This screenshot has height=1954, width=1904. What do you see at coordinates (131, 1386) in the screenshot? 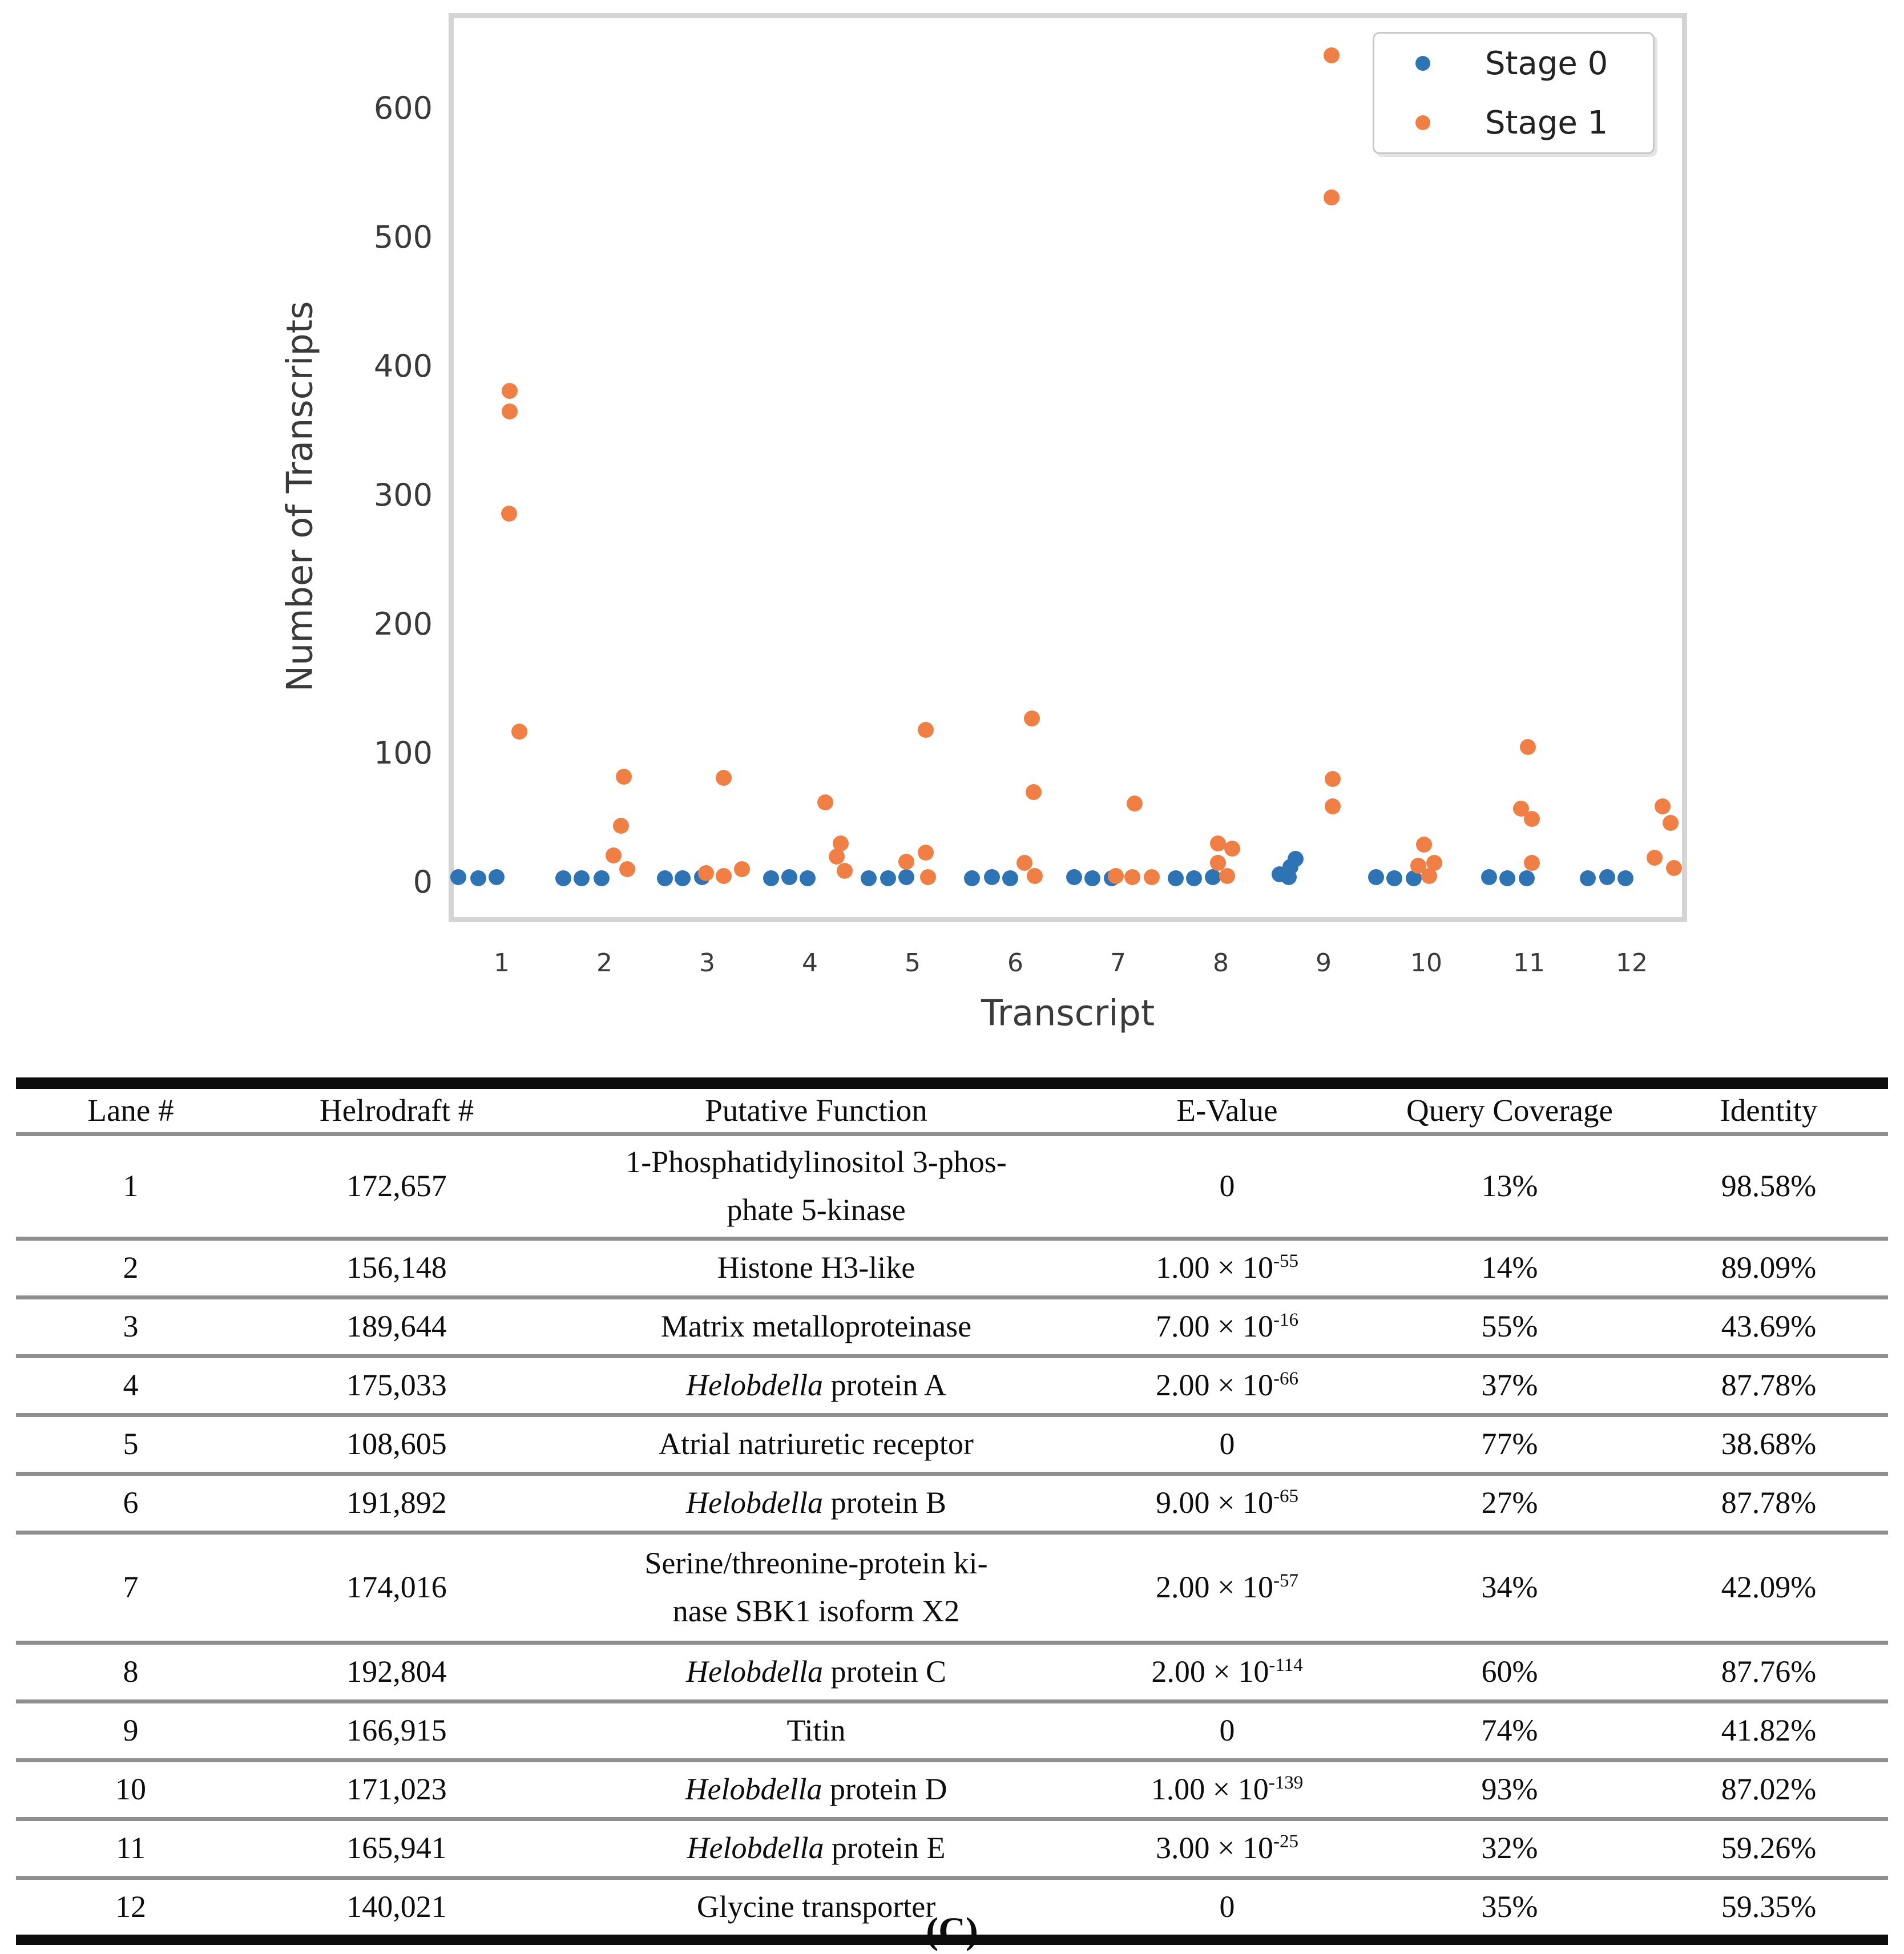
I see `cell-lane: 4` at bounding box center [131, 1386].